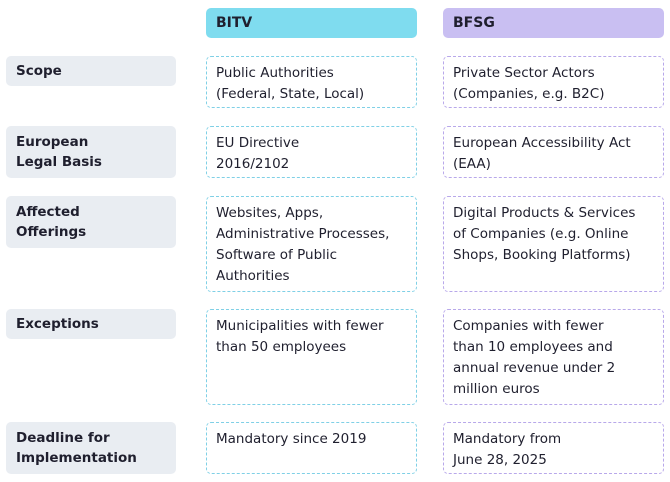 The width and height of the screenshot is (670, 482). What do you see at coordinates (553, 23) in the screenshot?
I see `column-header-bfsg: BFSG` at bounding box center [553, 23].